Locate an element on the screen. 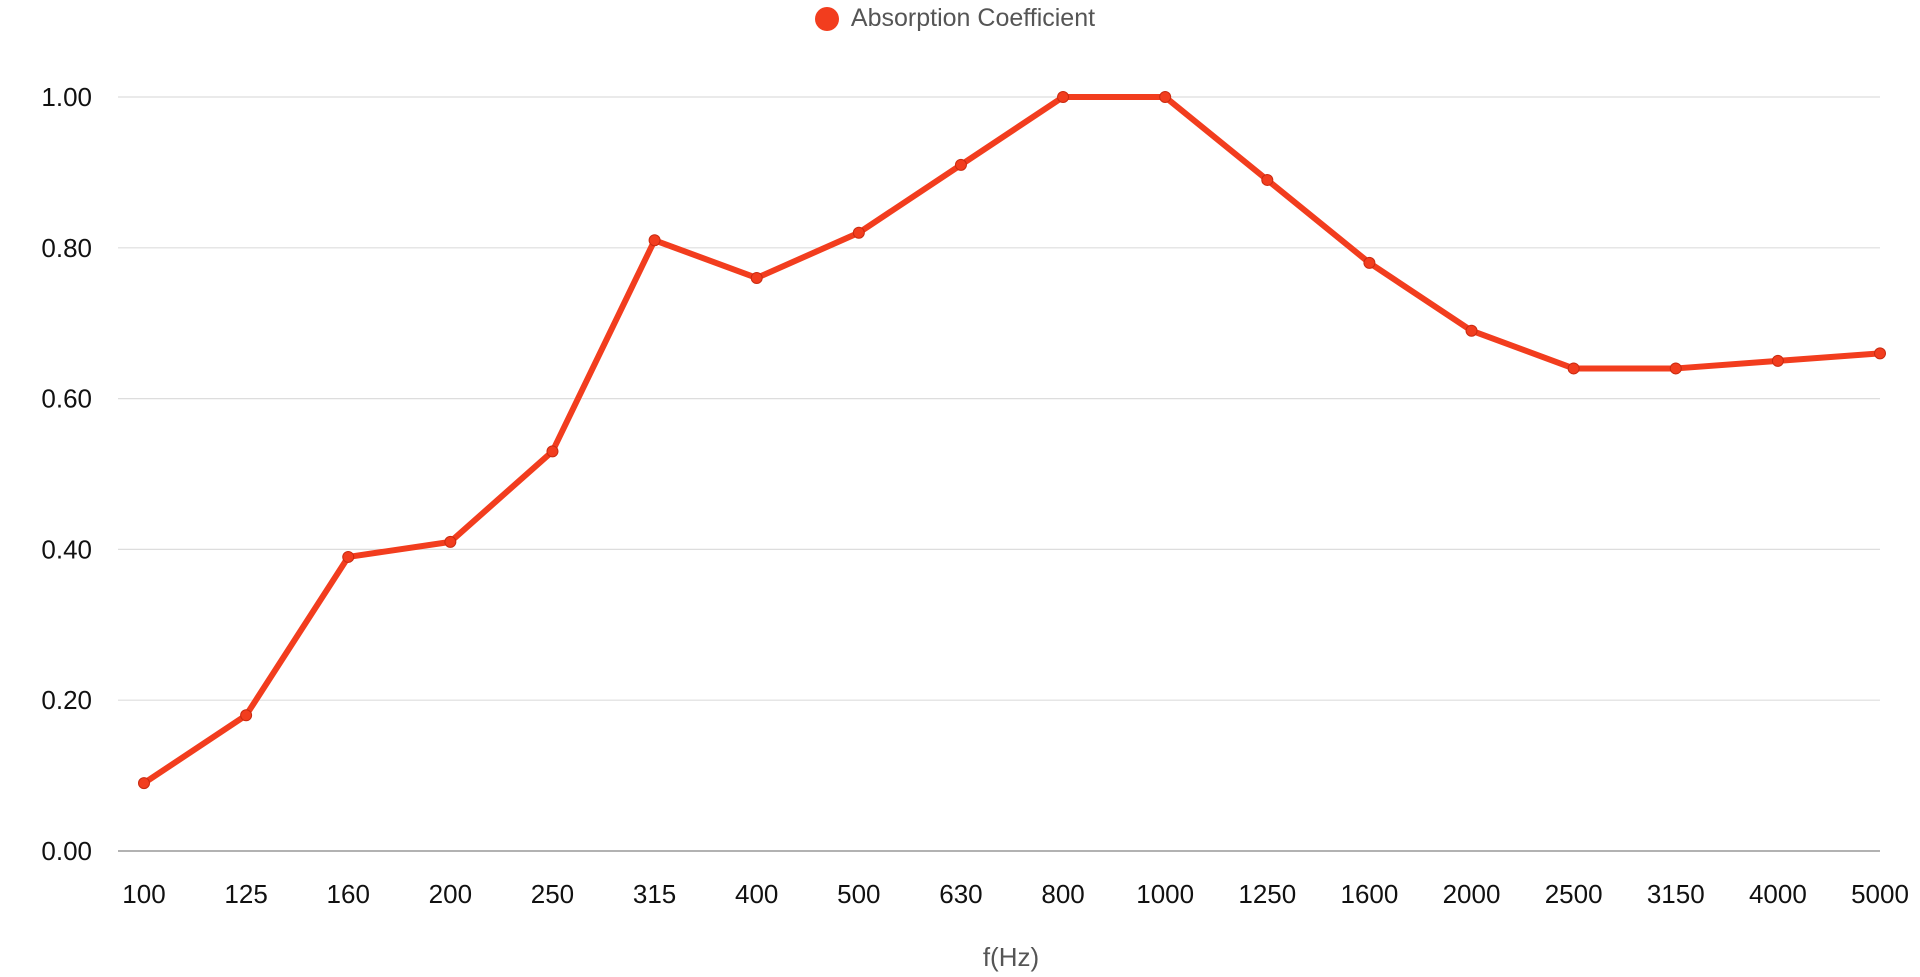 Image resolution: width=1920 pixels, height=977 pixels. legend-swatch-icon is located at coordinates (826, 18).